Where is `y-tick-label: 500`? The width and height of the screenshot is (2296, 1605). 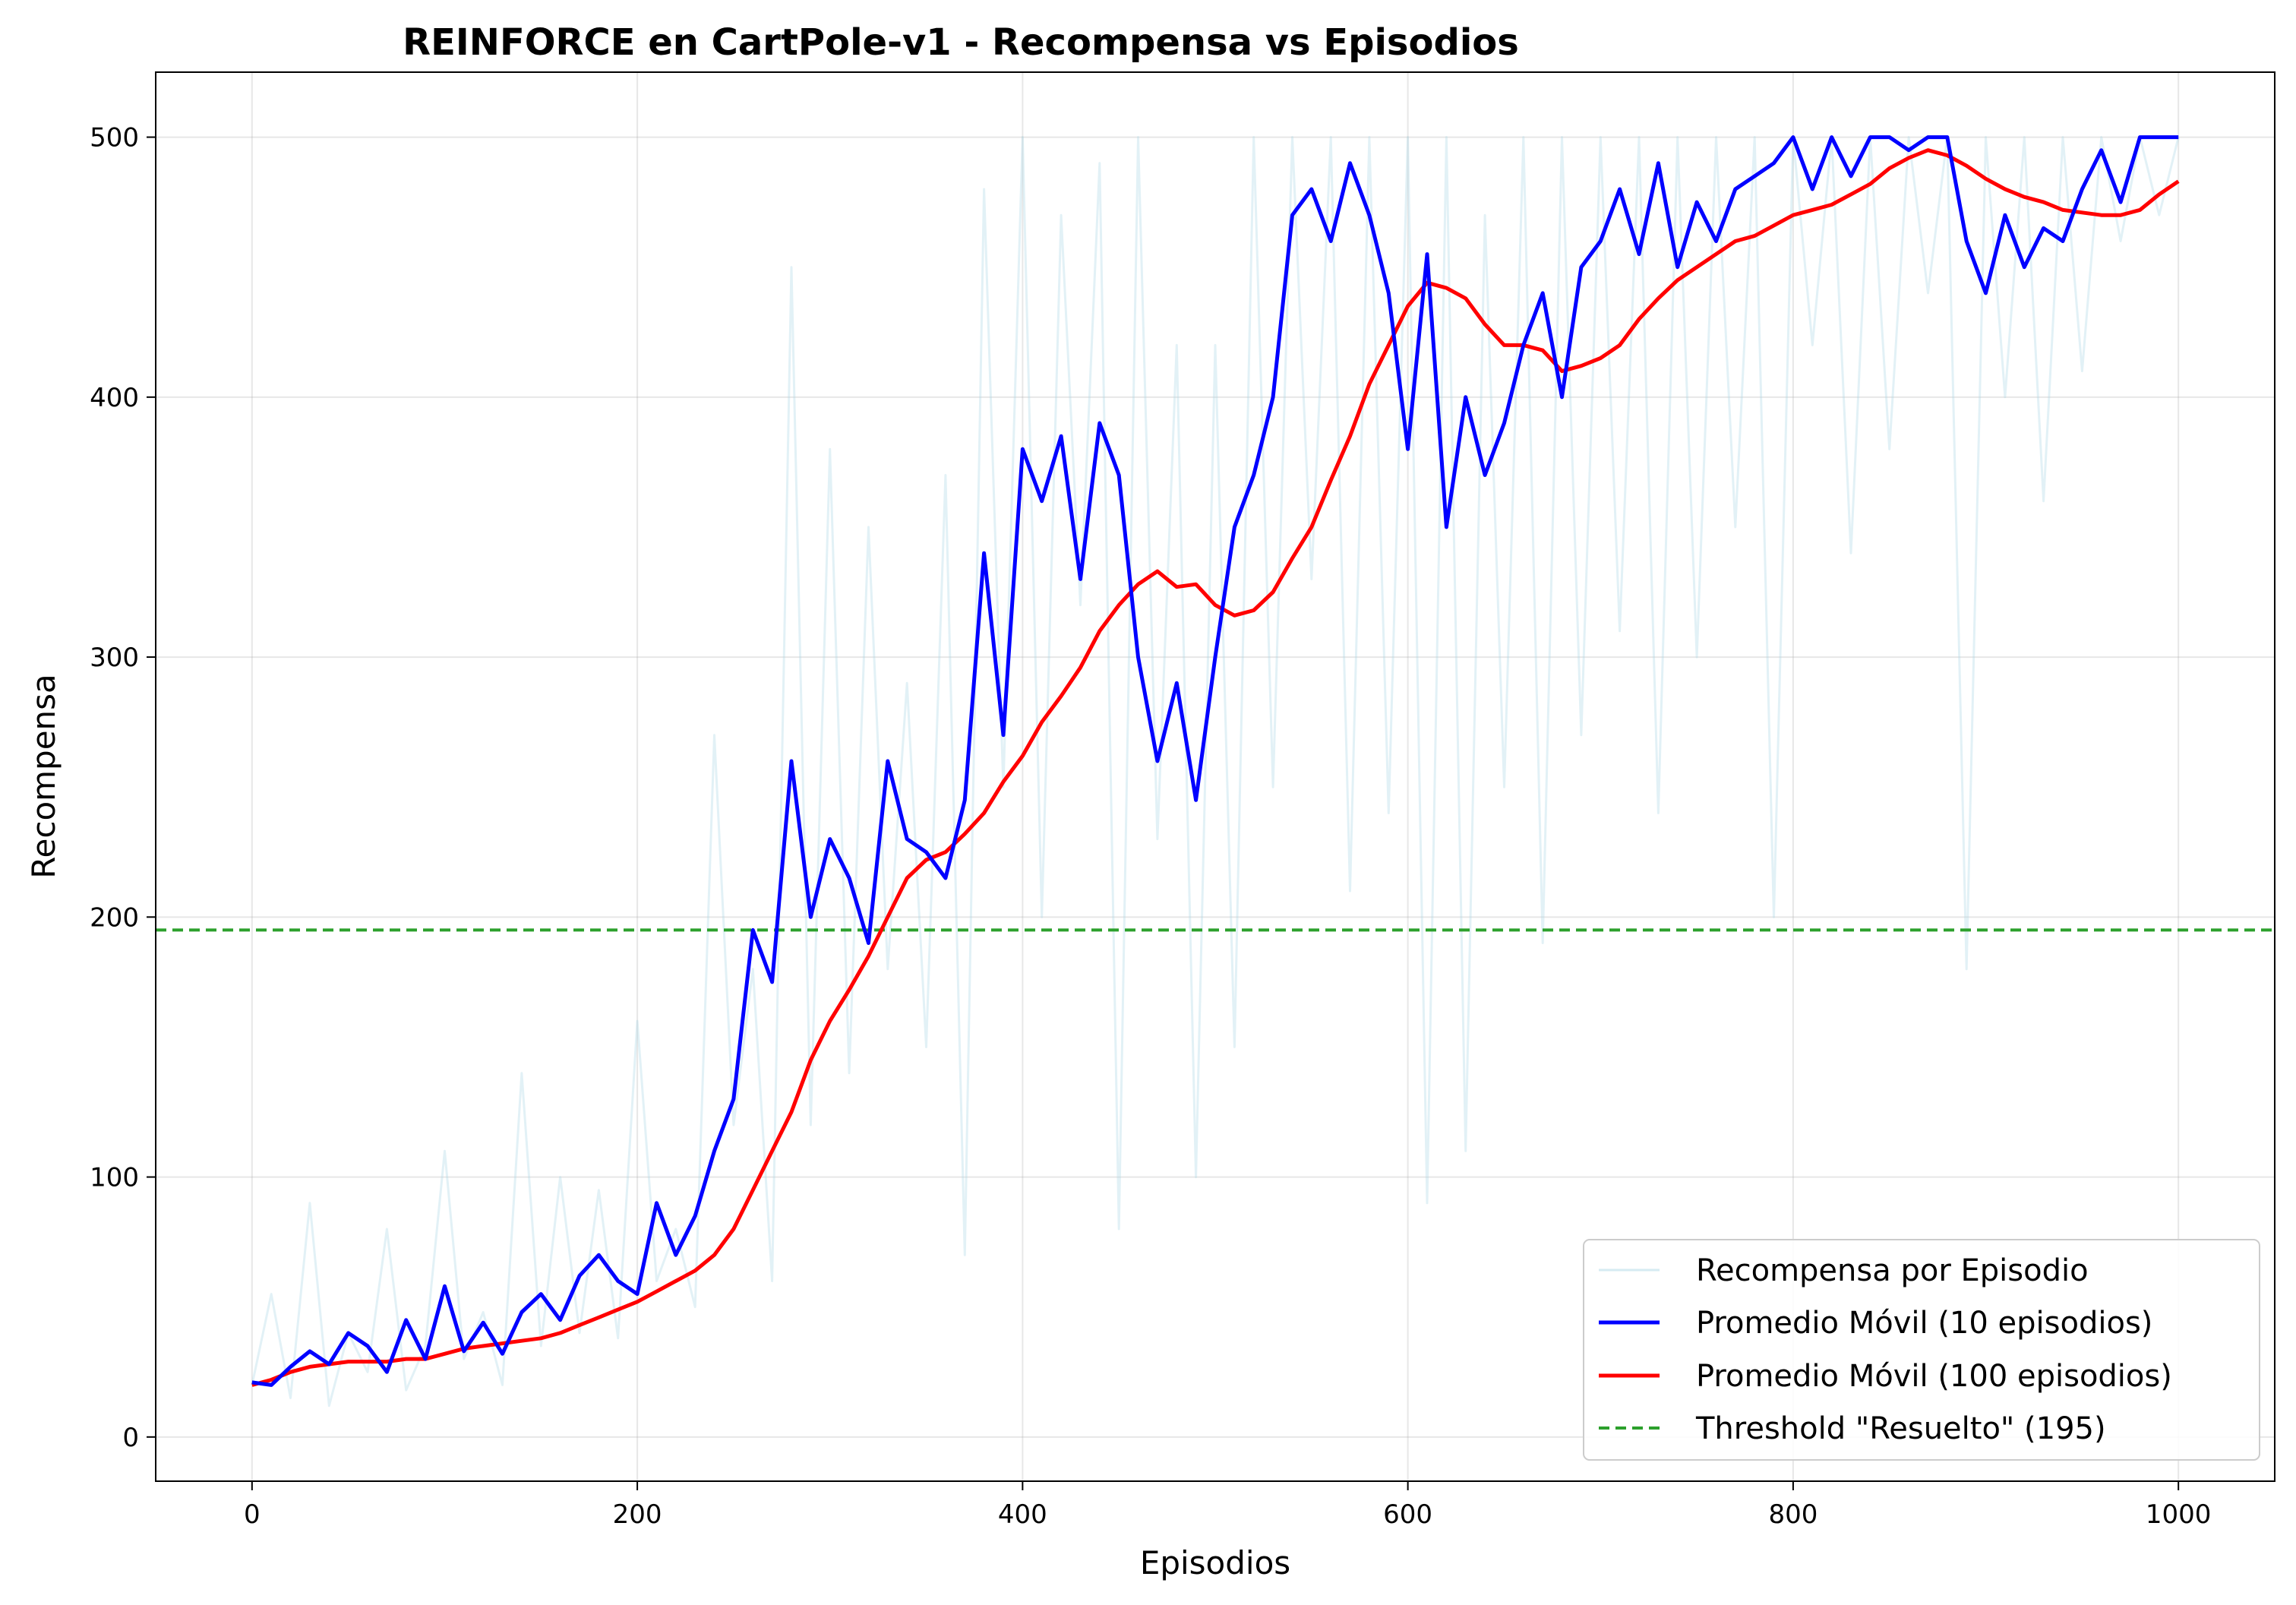
y-tick-label: 500 is located at coordinates (115, 138).